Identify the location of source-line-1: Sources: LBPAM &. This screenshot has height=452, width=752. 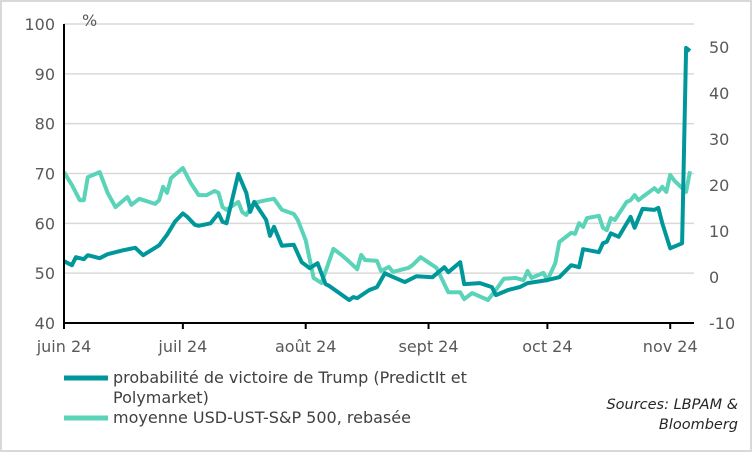
(672, 405).